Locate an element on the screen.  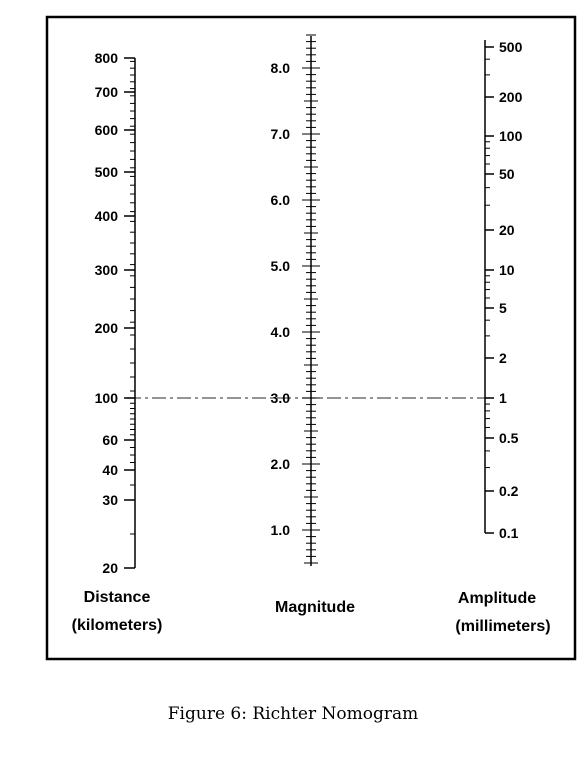
magnitude-label-8-0: 8.0 is located at coordinates (281, 68).